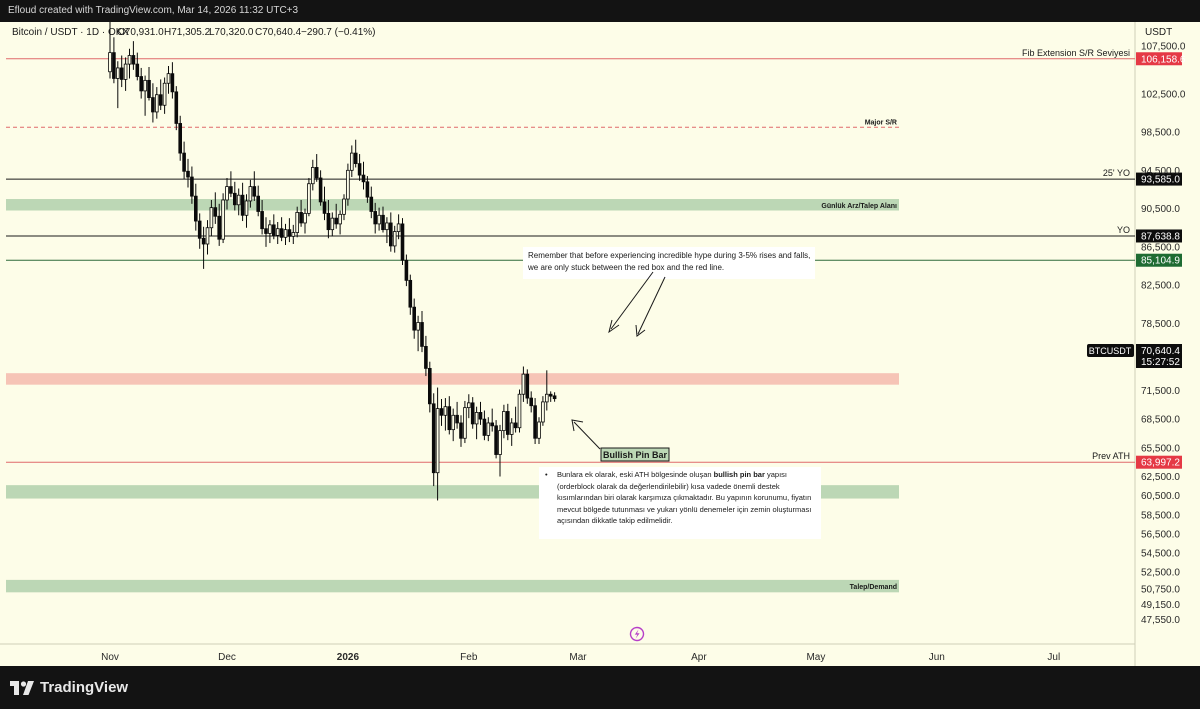 The height and width of the screenshot is (709, 1200). What do you see at coordinates (84, 687) in the screenshot?
I see `tradingview-logo-text: TradingView` at bounding box center [84, 687].